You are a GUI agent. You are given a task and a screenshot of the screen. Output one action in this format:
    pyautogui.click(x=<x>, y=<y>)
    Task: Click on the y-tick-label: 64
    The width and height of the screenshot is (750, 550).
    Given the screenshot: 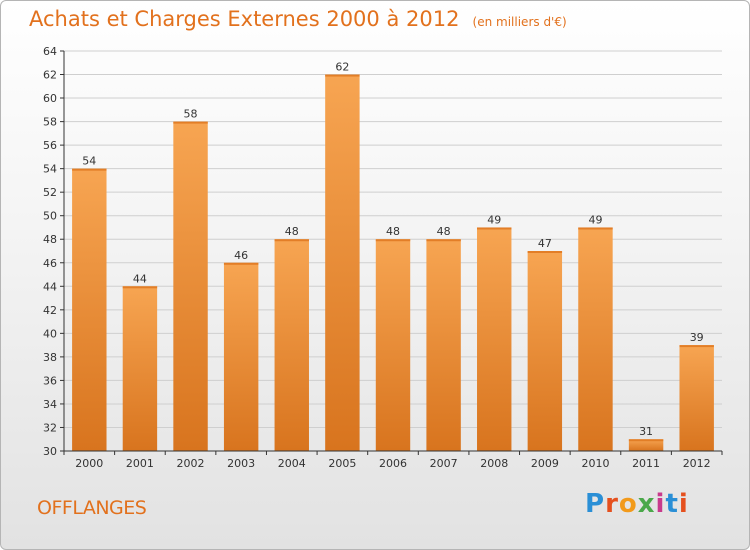 What is the action you would take?
    pyautogui.click(x=50, y=51)
    